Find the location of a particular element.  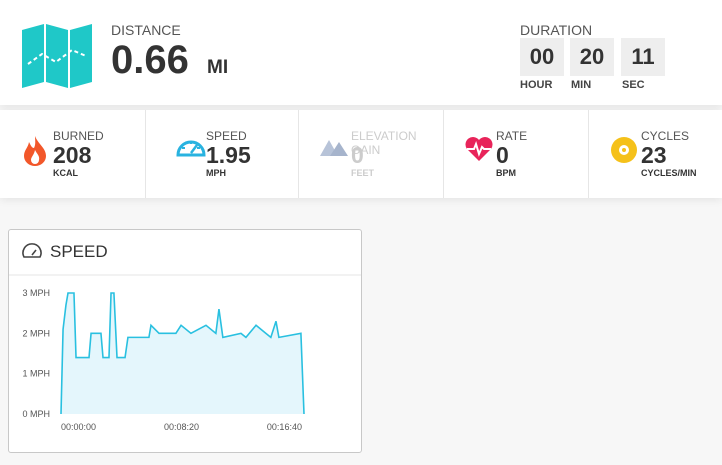

speed-icon is located at coordinates (191, 148).